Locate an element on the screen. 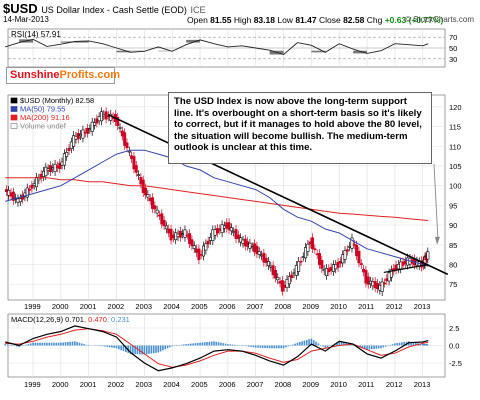 The width and height of the screenshot is (480, 400). price-x-tick-label: 2005 is located at coordinates (199, 306).